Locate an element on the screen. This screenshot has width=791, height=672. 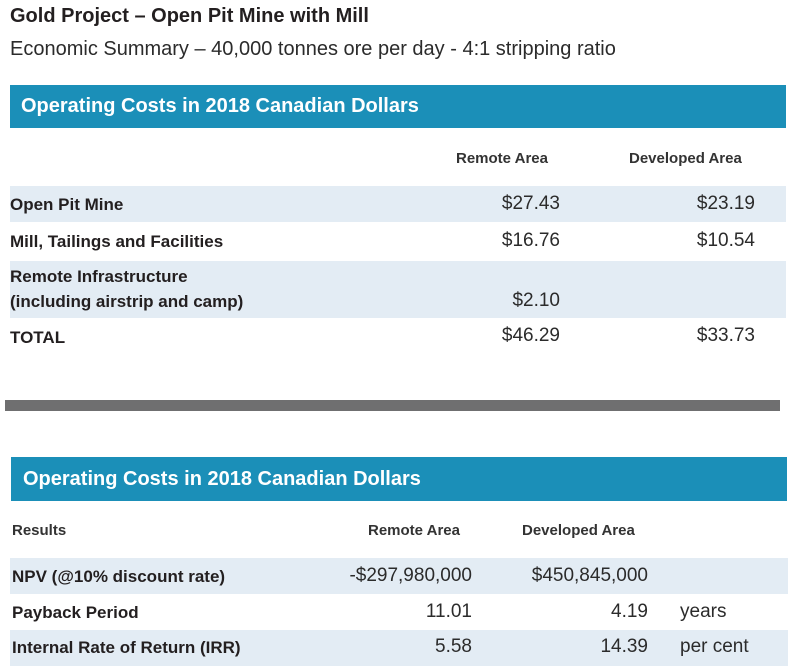
table1-col-remote: Remote Area is located at coordinates (502, 158).